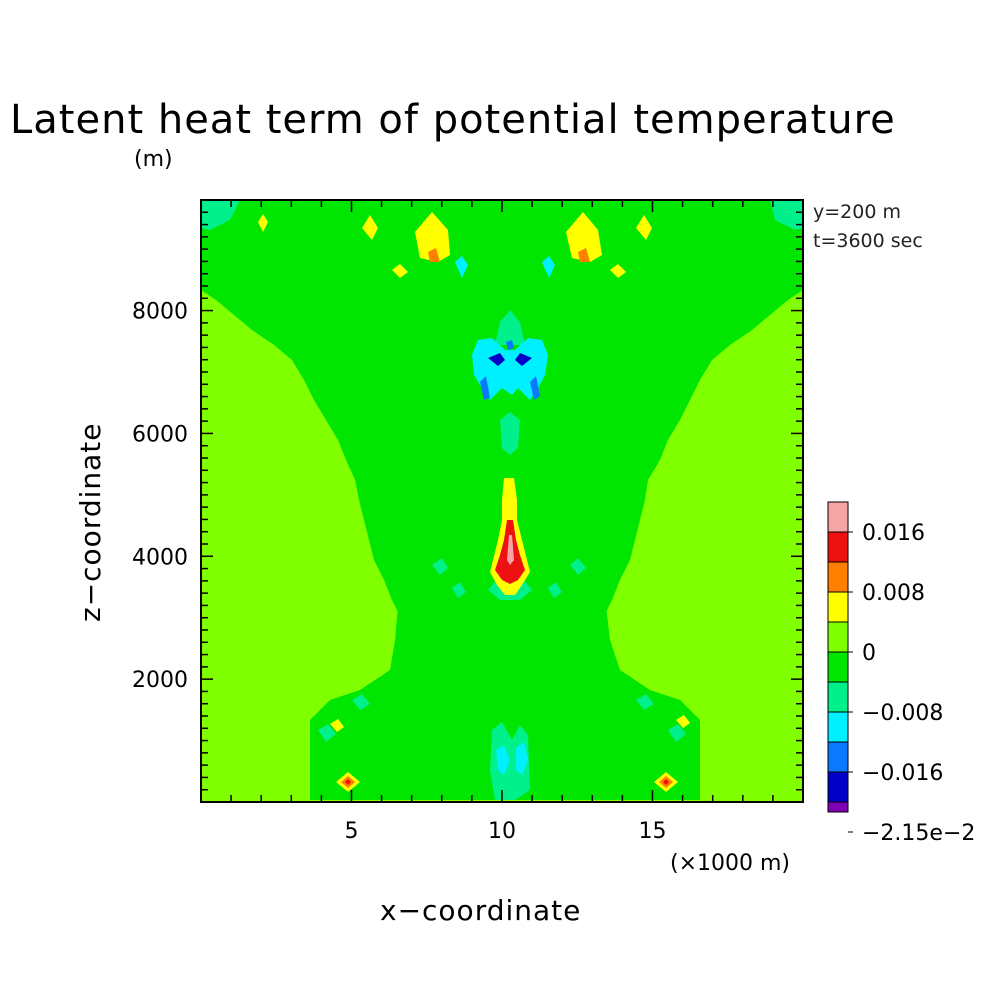 The height and width of the screenshot is (1004, 1004). Describe the element at coordinates (902, 713) in the screenshot. I see `colorbar-label: −0.008` at that location.